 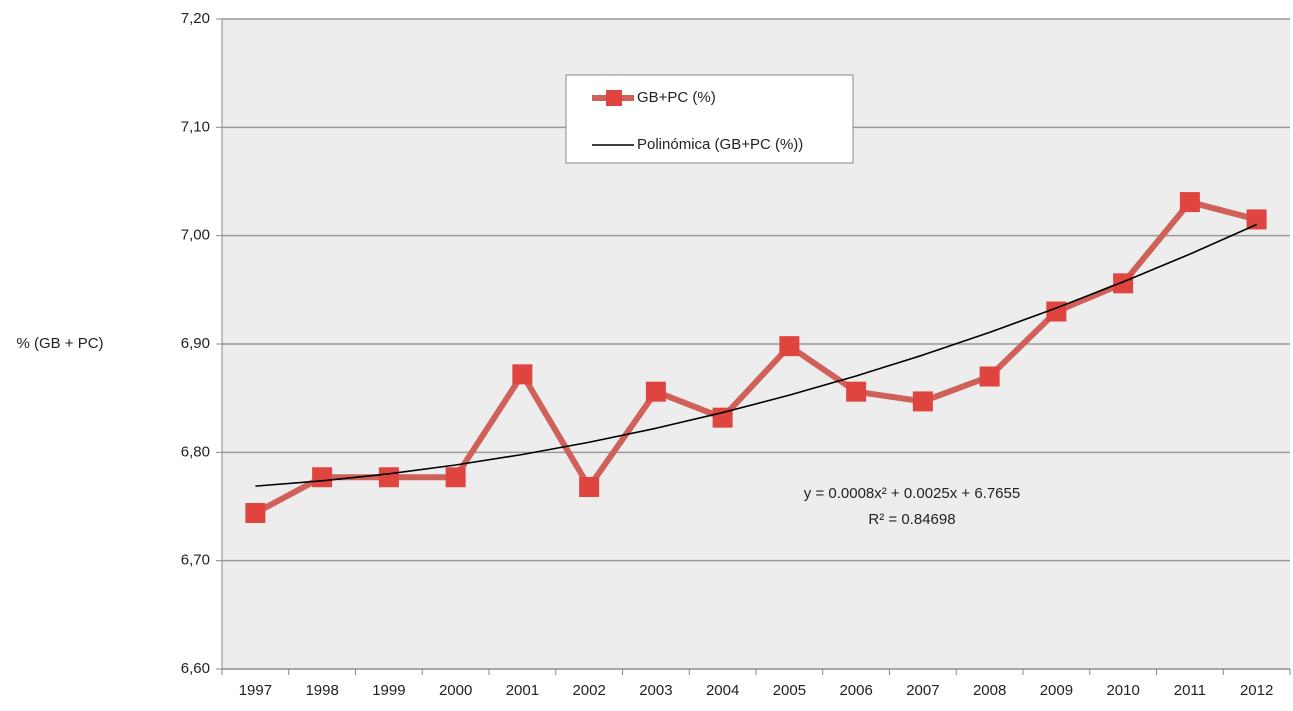 What do you see at coordinates (655, 690) in the screenshot?
I see `x-tick-label: 2003` at bounding box center [655, 690].